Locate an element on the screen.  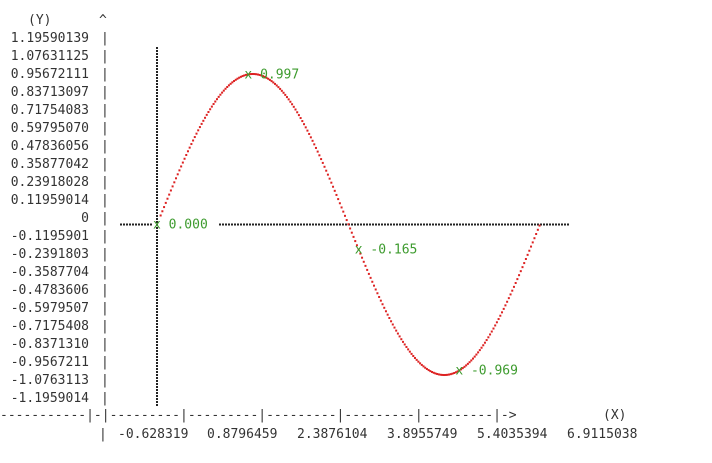
y-tick-label: 0.35877042 is located at coordinates (50, 164).